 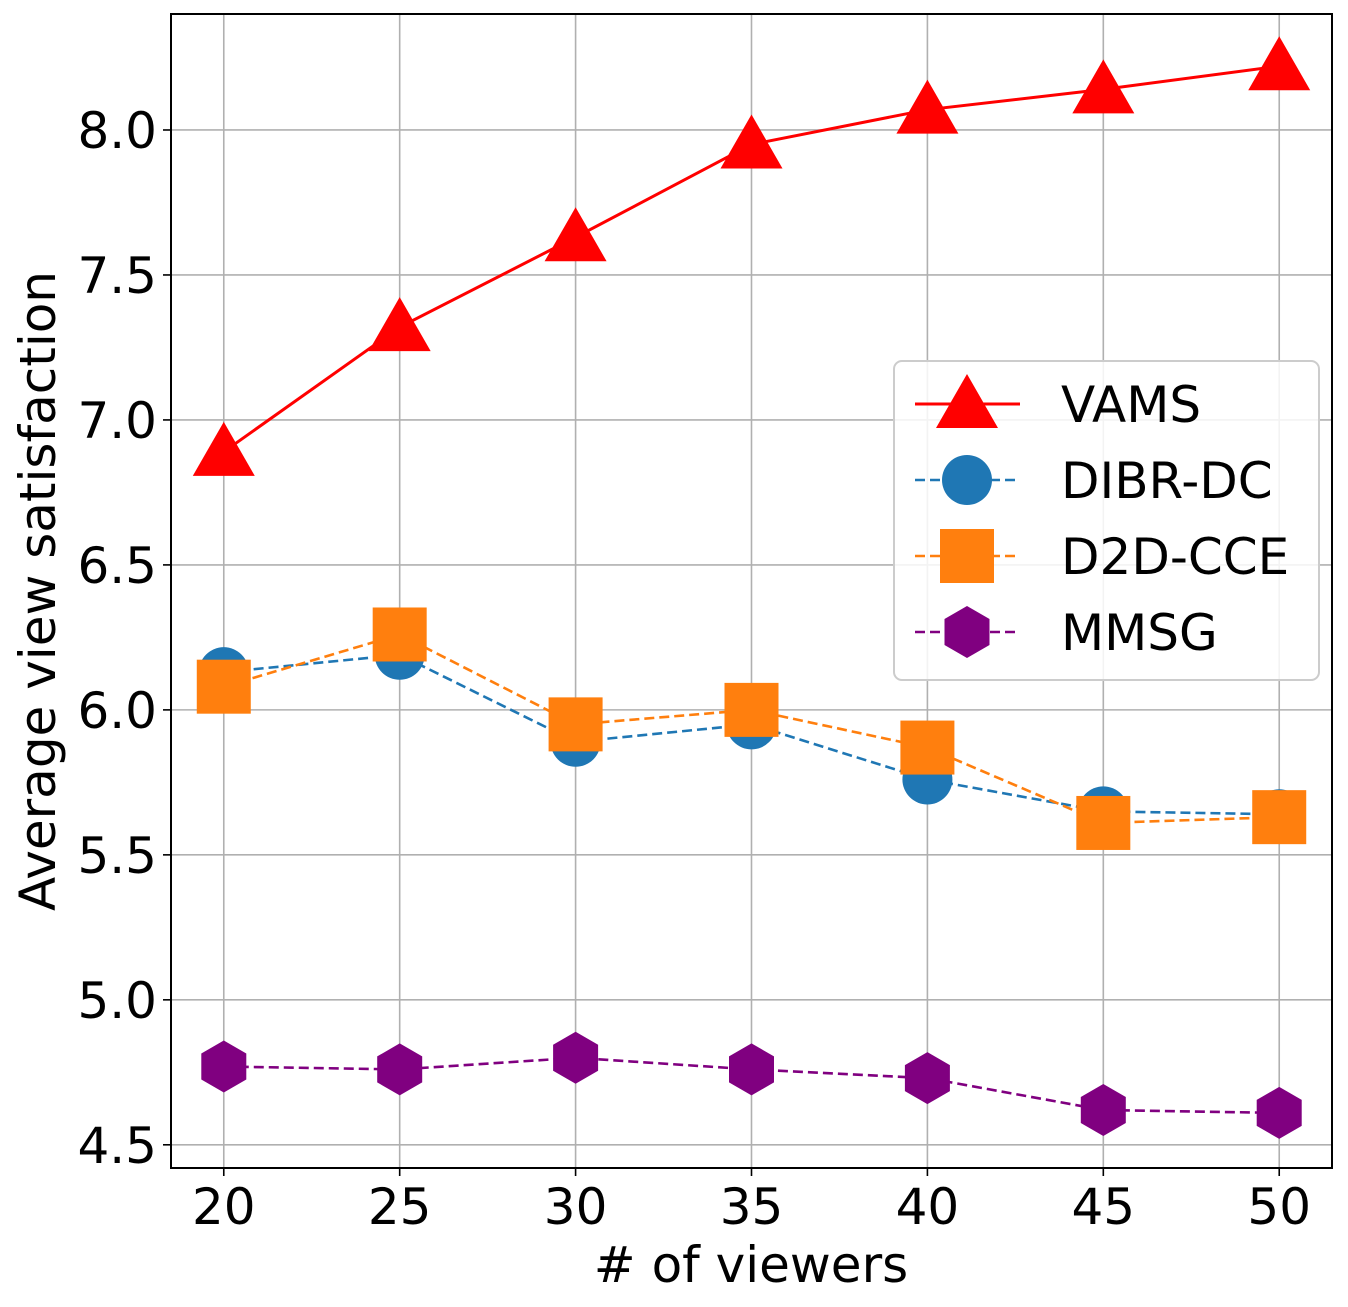 I want to click on x-tick-label: 45, so click(x=1104, y=1207).